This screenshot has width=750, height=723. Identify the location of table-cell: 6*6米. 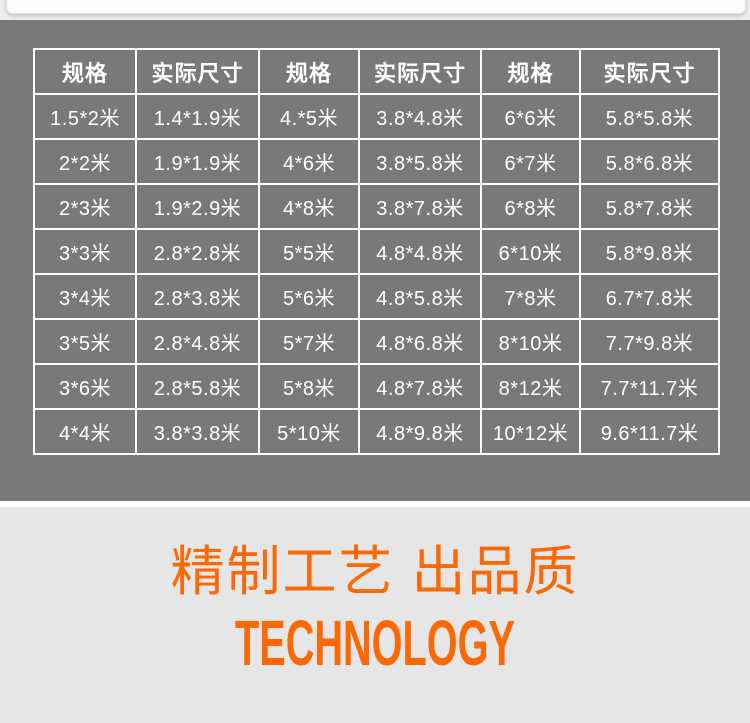
(530, 116).